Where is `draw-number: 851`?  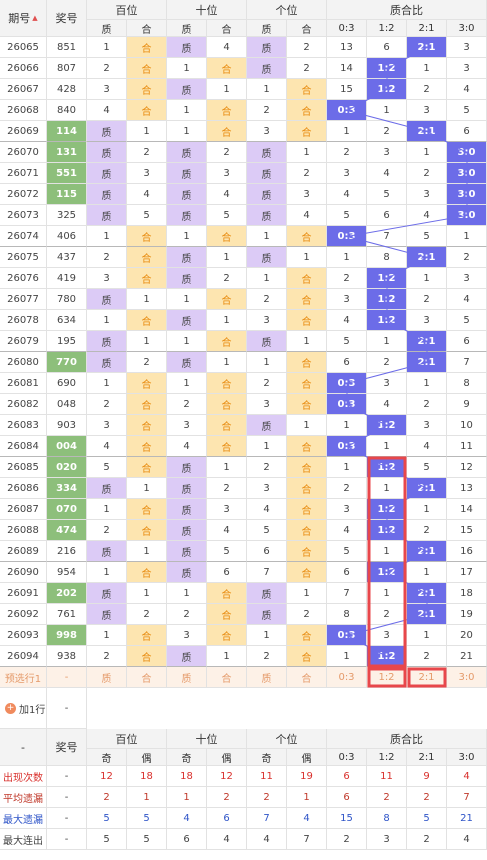
draw-number: 851 is located at coordinates (67, 47).